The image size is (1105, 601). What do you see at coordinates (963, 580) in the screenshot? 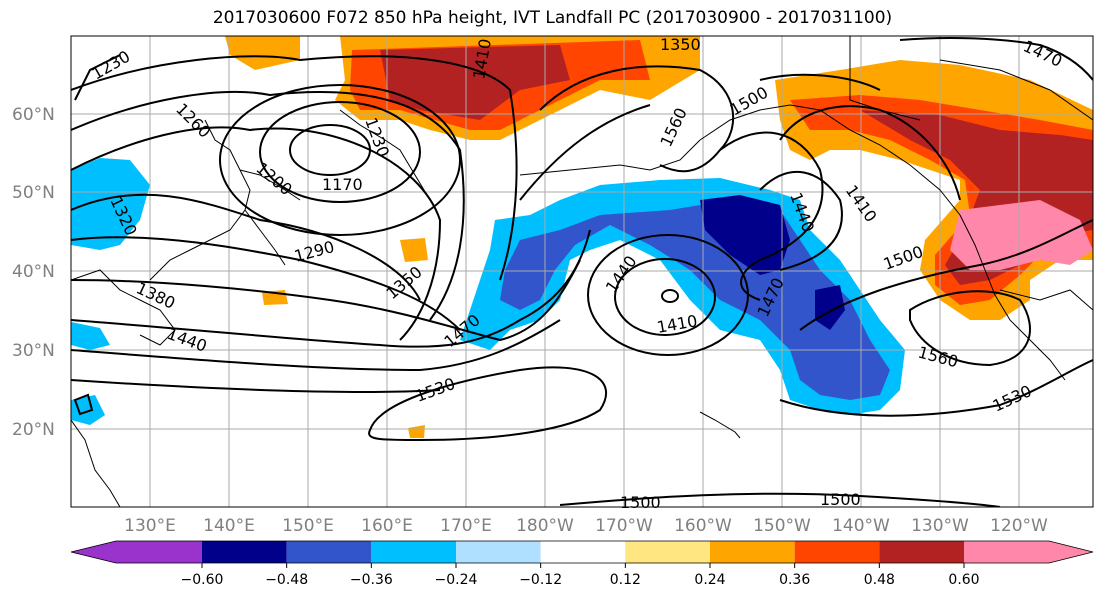
I see `colorbar-tick-label: 0.60` at bounding box center [963, 580].